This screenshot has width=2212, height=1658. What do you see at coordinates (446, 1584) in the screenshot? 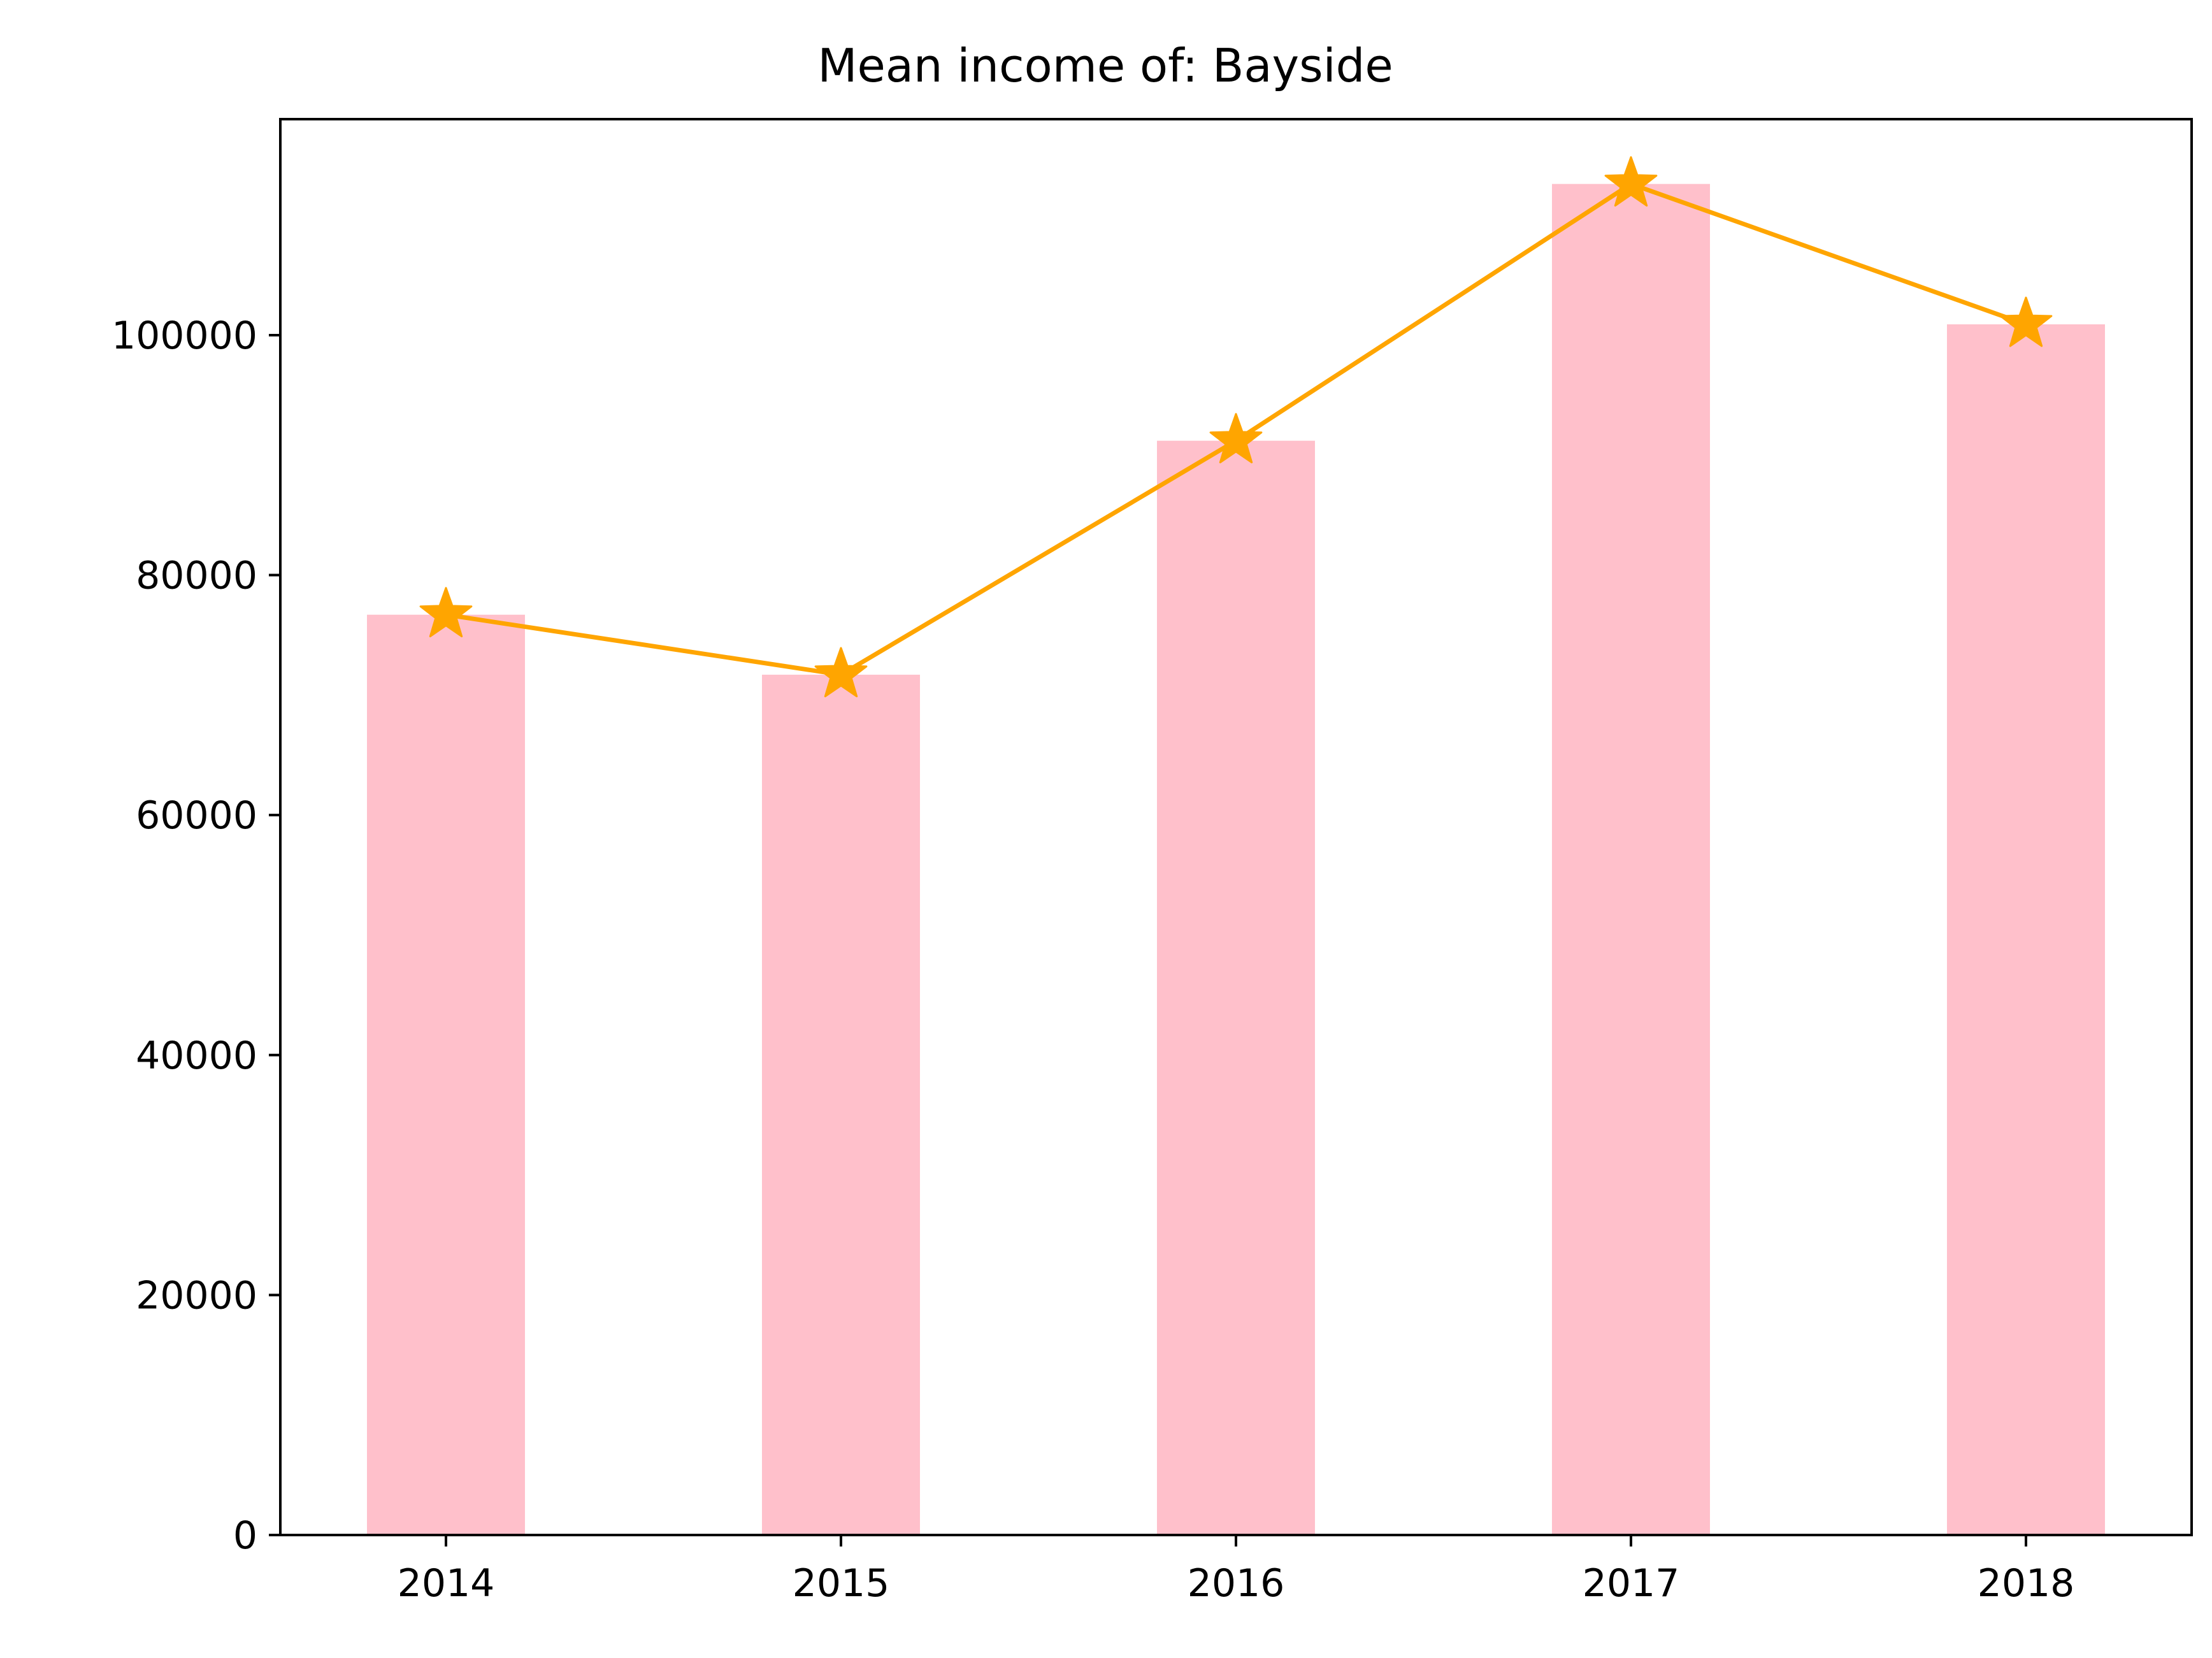
I see `x-tick-label: 2014` at bounding box center [446, 1584].